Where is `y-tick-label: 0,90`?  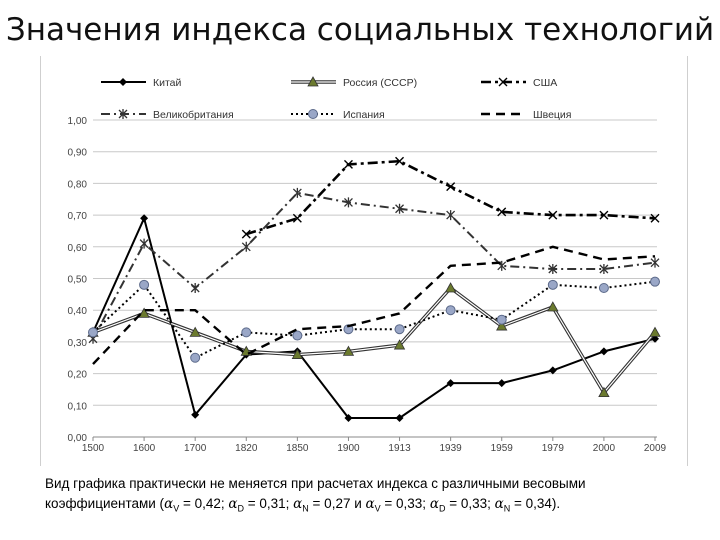
y-tick-label: 0,90 is located at coordinates (78, 153).